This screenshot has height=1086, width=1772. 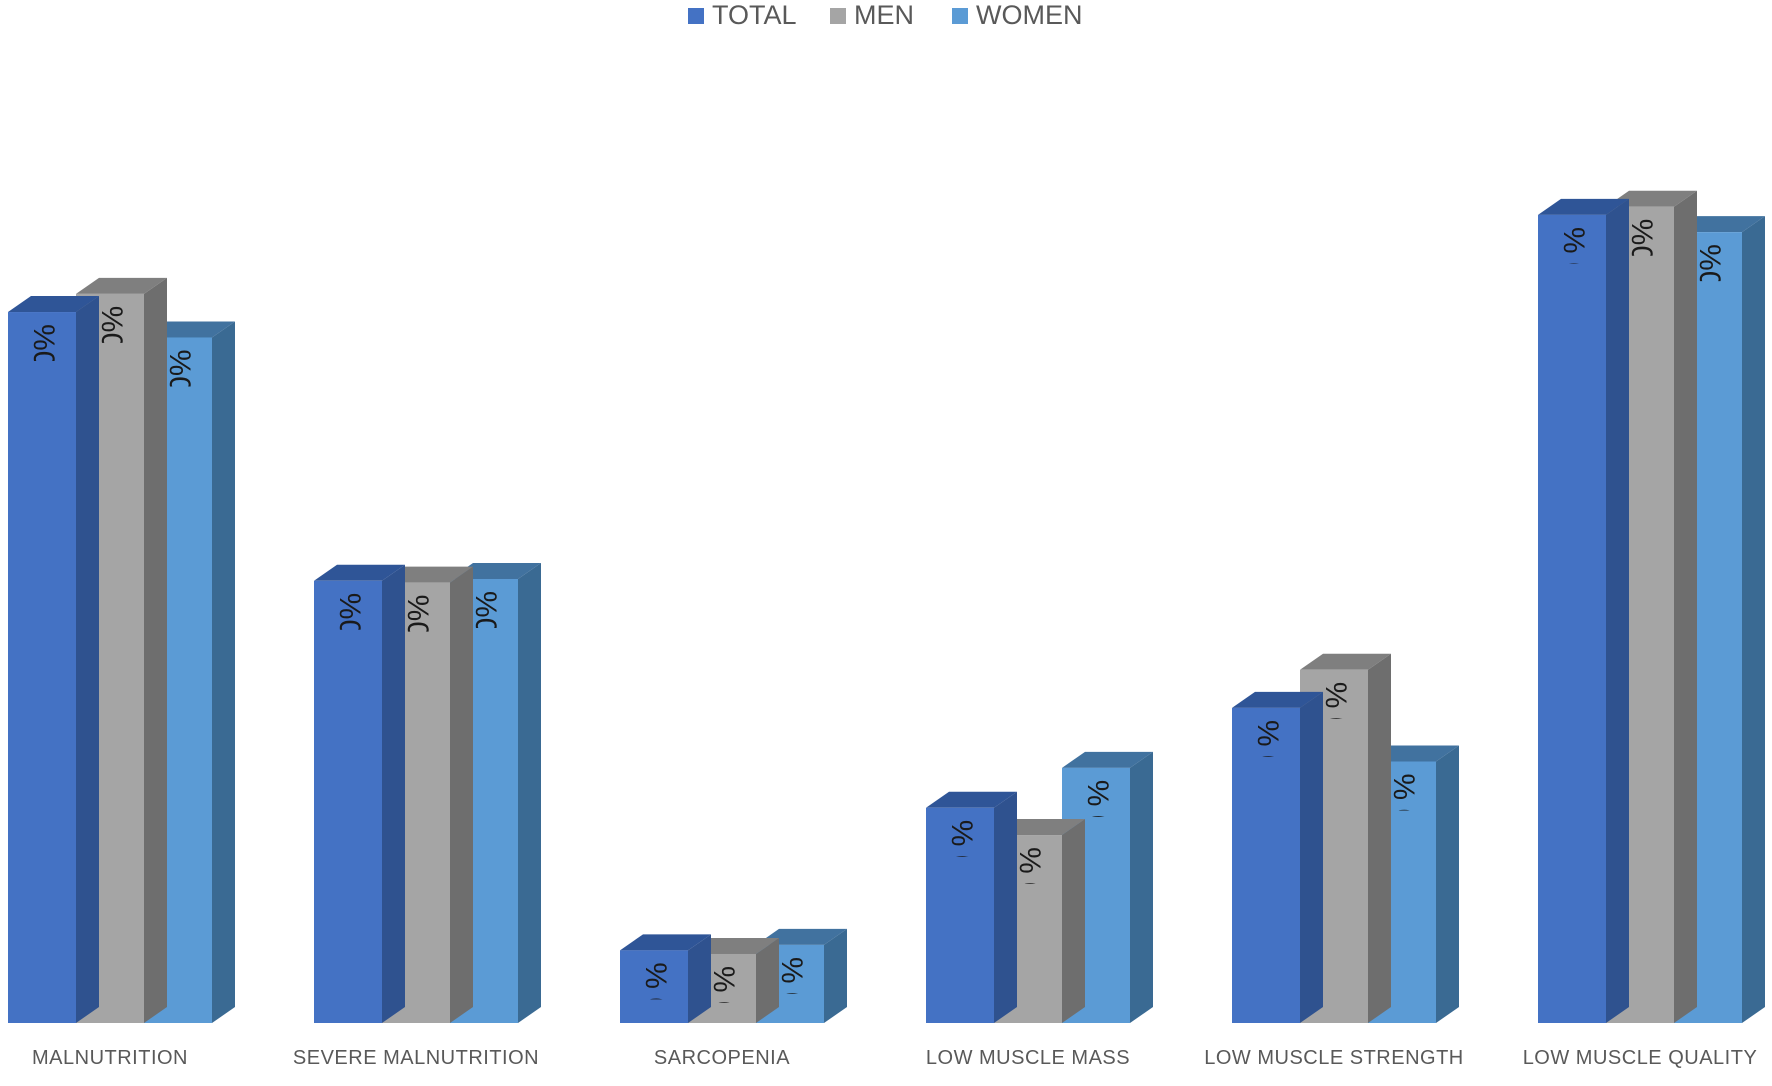 What do you see at coordinates (754, 15) in the screenshot?
I see `legend-label: TOTAL` at bounding box center [754, 15].